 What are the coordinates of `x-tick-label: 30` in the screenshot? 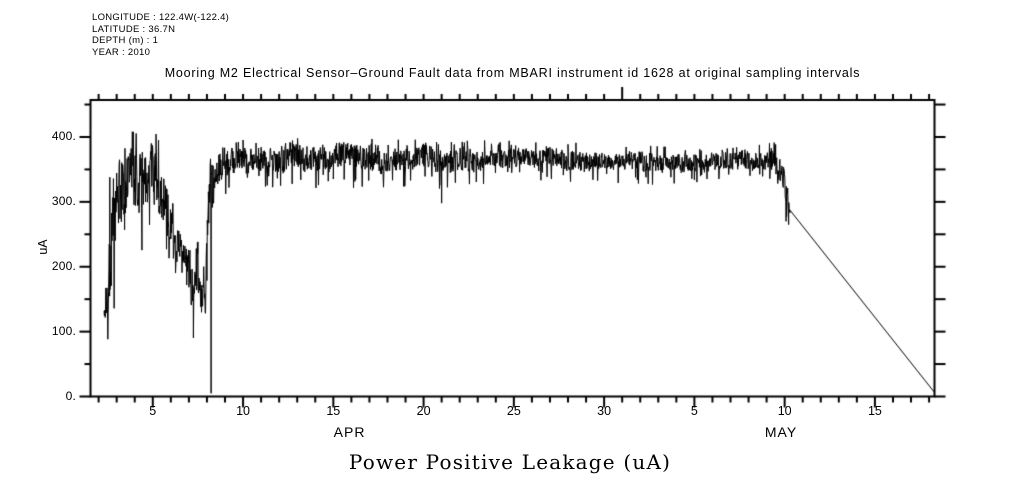 It's located at (604, 411).